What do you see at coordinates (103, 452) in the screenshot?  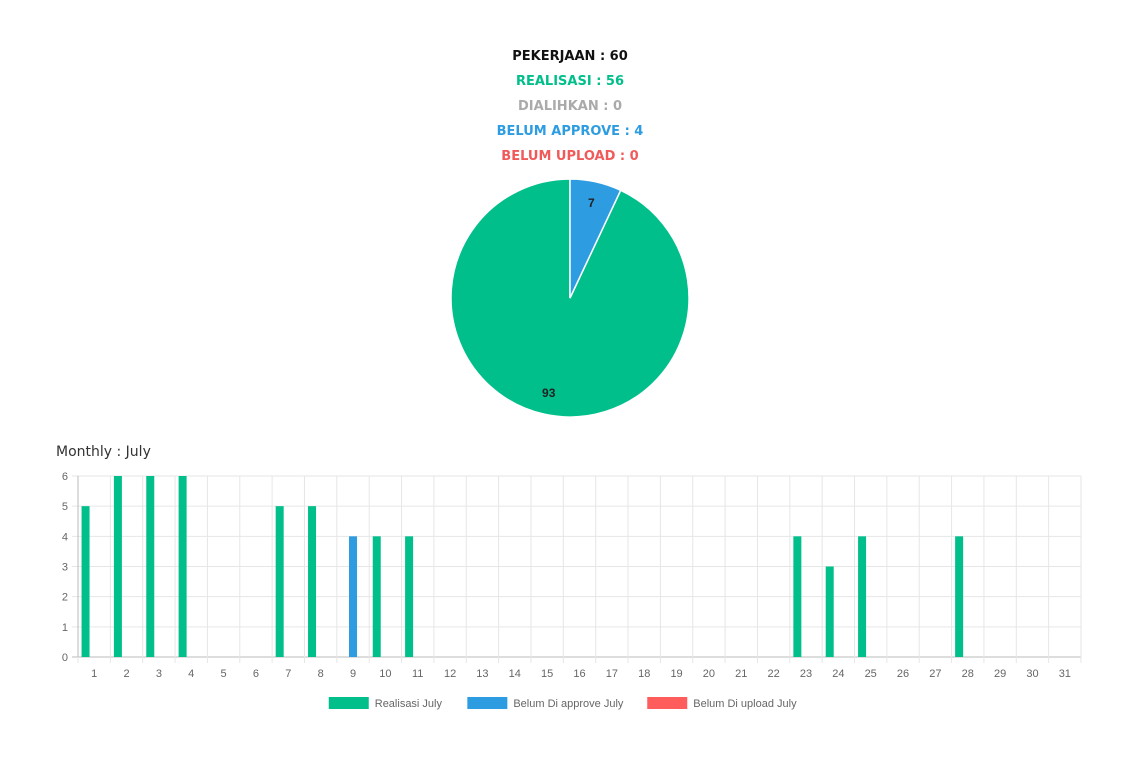 I see `monthly-title: Monthly : July` at bounding box center [103, 452].